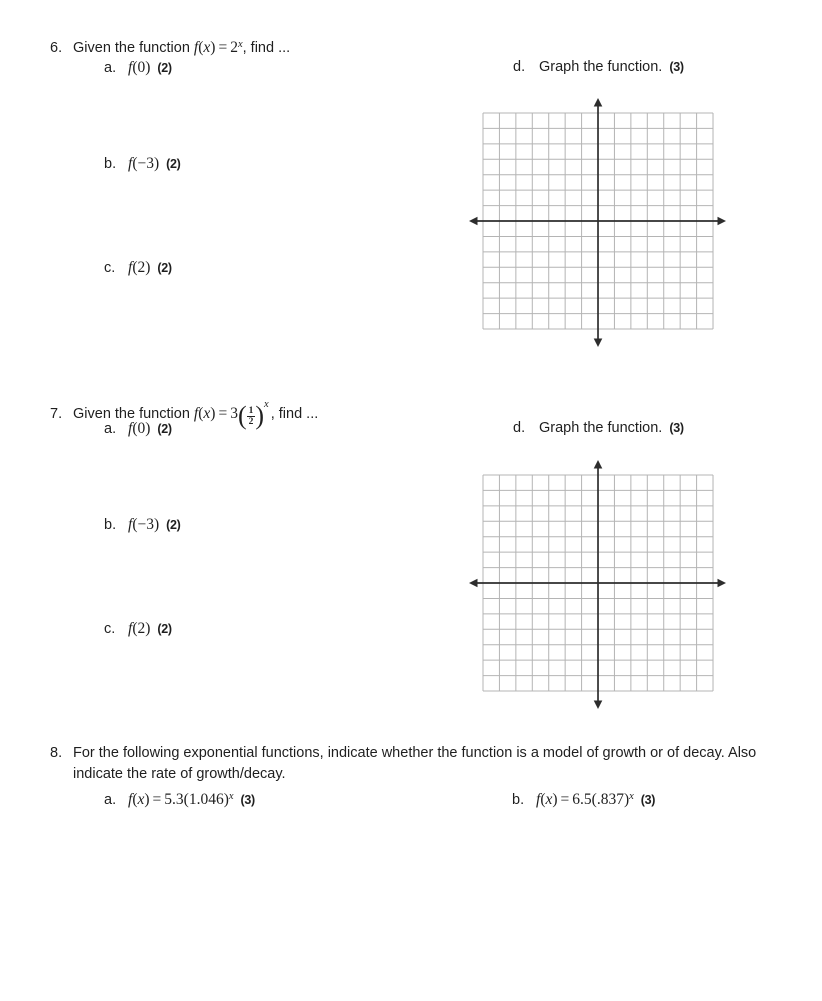 The width and height of the screenshot is (822, 1001). What do you see at coordinates (597, 222) in the screenshot?
I see `coordinate-grid-graph-q6` at bounding box center [597, 222].